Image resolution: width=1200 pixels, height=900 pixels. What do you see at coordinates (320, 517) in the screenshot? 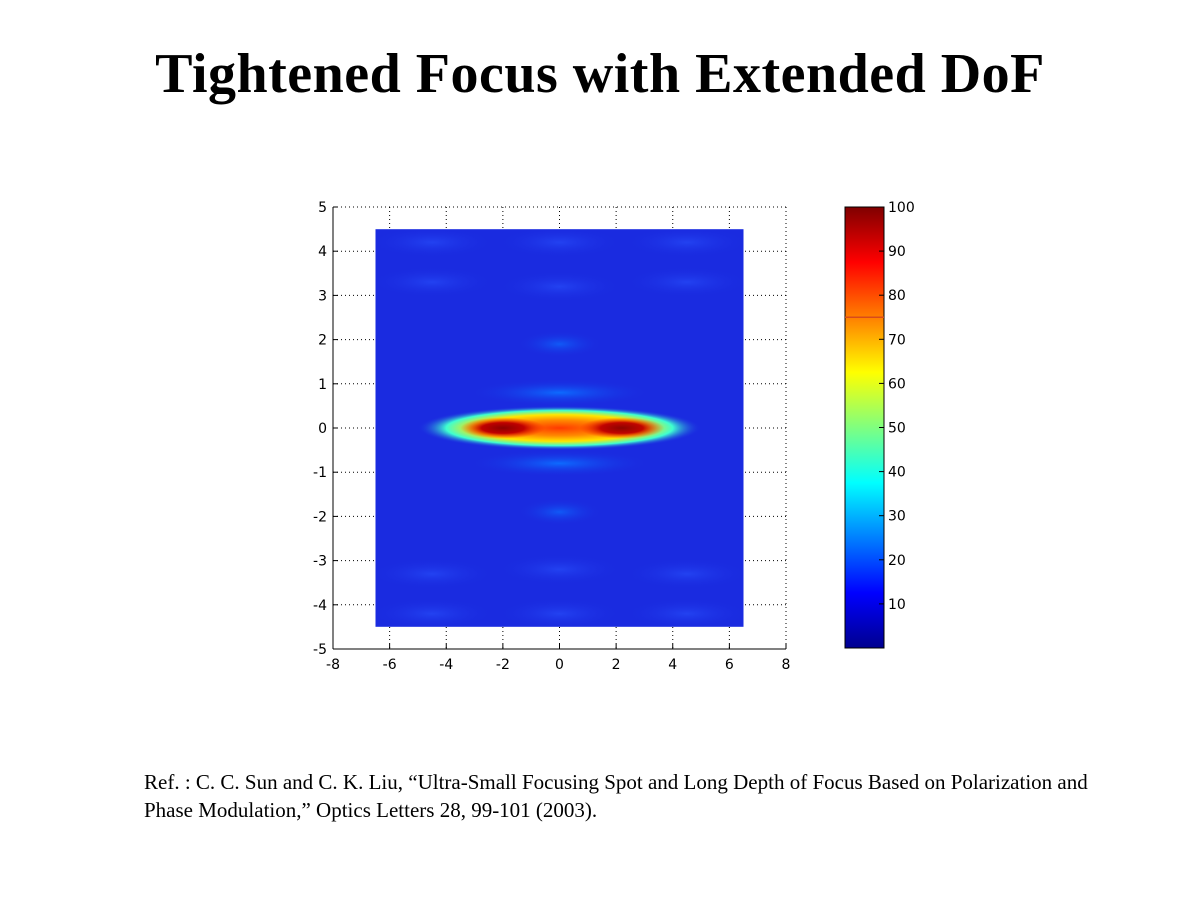
I see `y-tick-label: -2` at bounding box center [320, 517].